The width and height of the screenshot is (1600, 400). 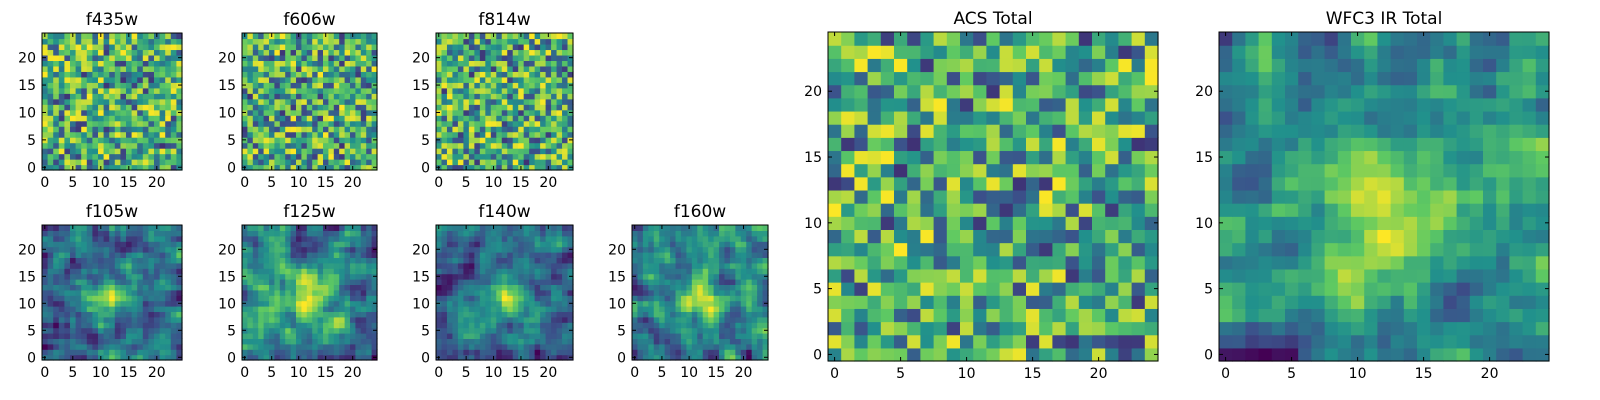 What do you see at coordinates (716, 373) in the screenshot?
I see `x-tick-label: 15` at bounding box center [716, 373].